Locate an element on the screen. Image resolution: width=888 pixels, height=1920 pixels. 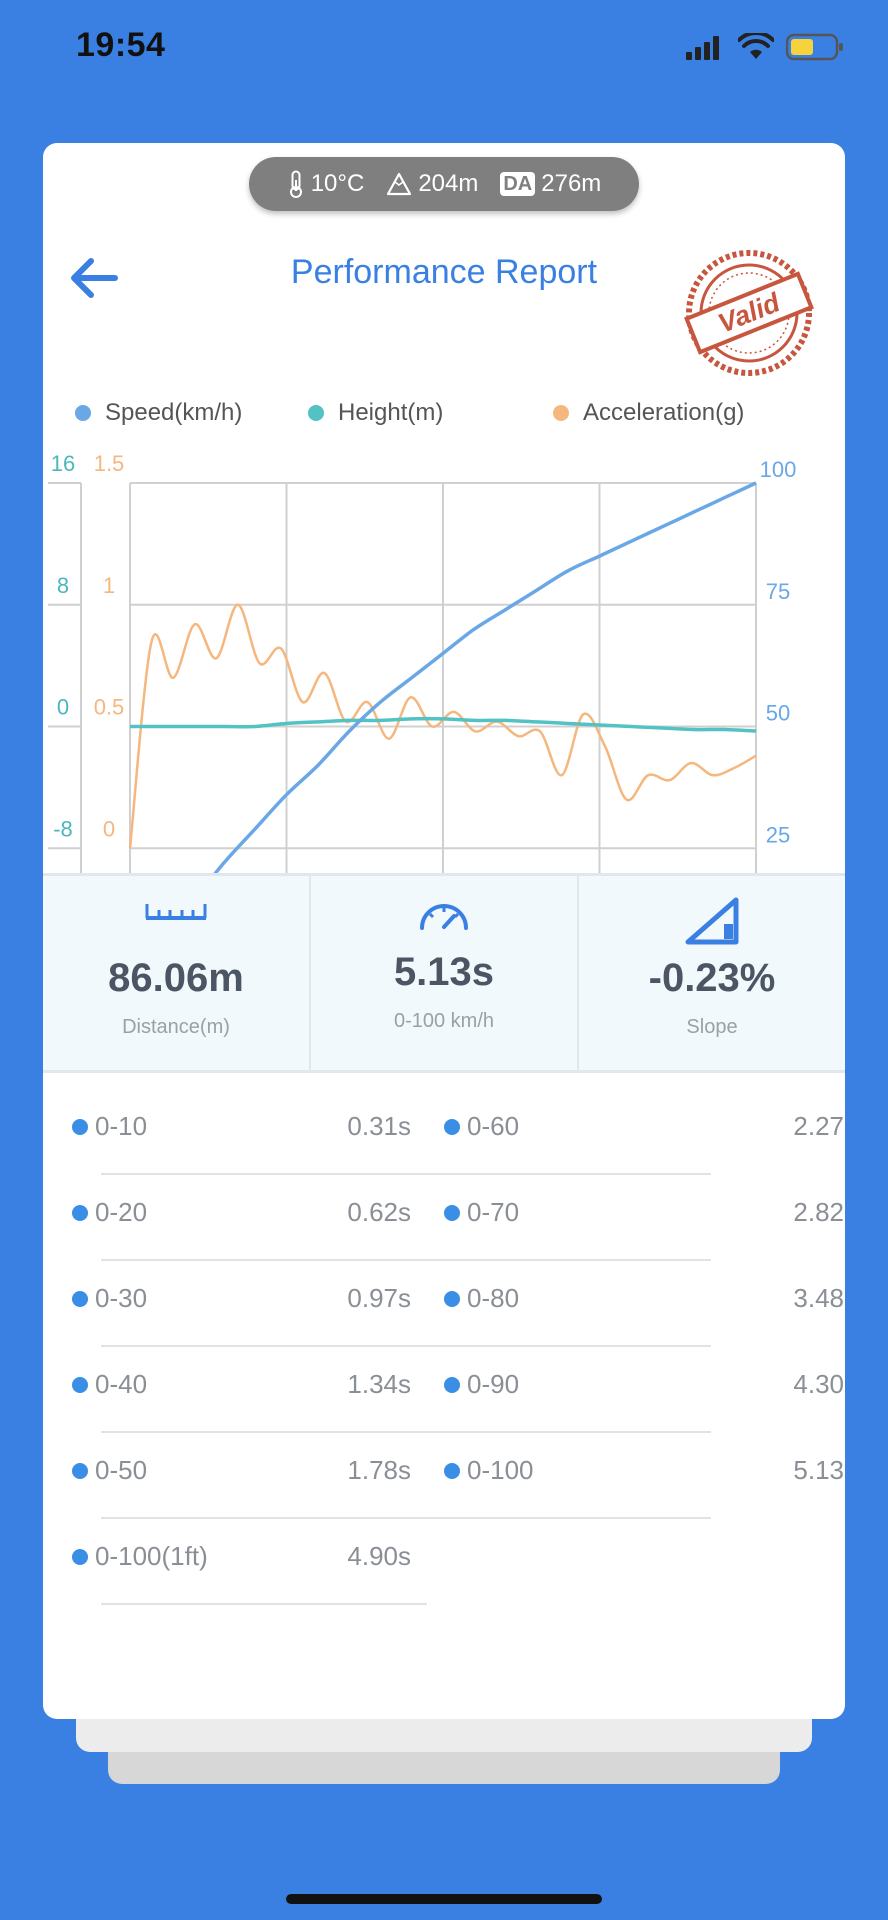
stat-distance: 86.06m Distance(m) is located at coordinates (176, 973).